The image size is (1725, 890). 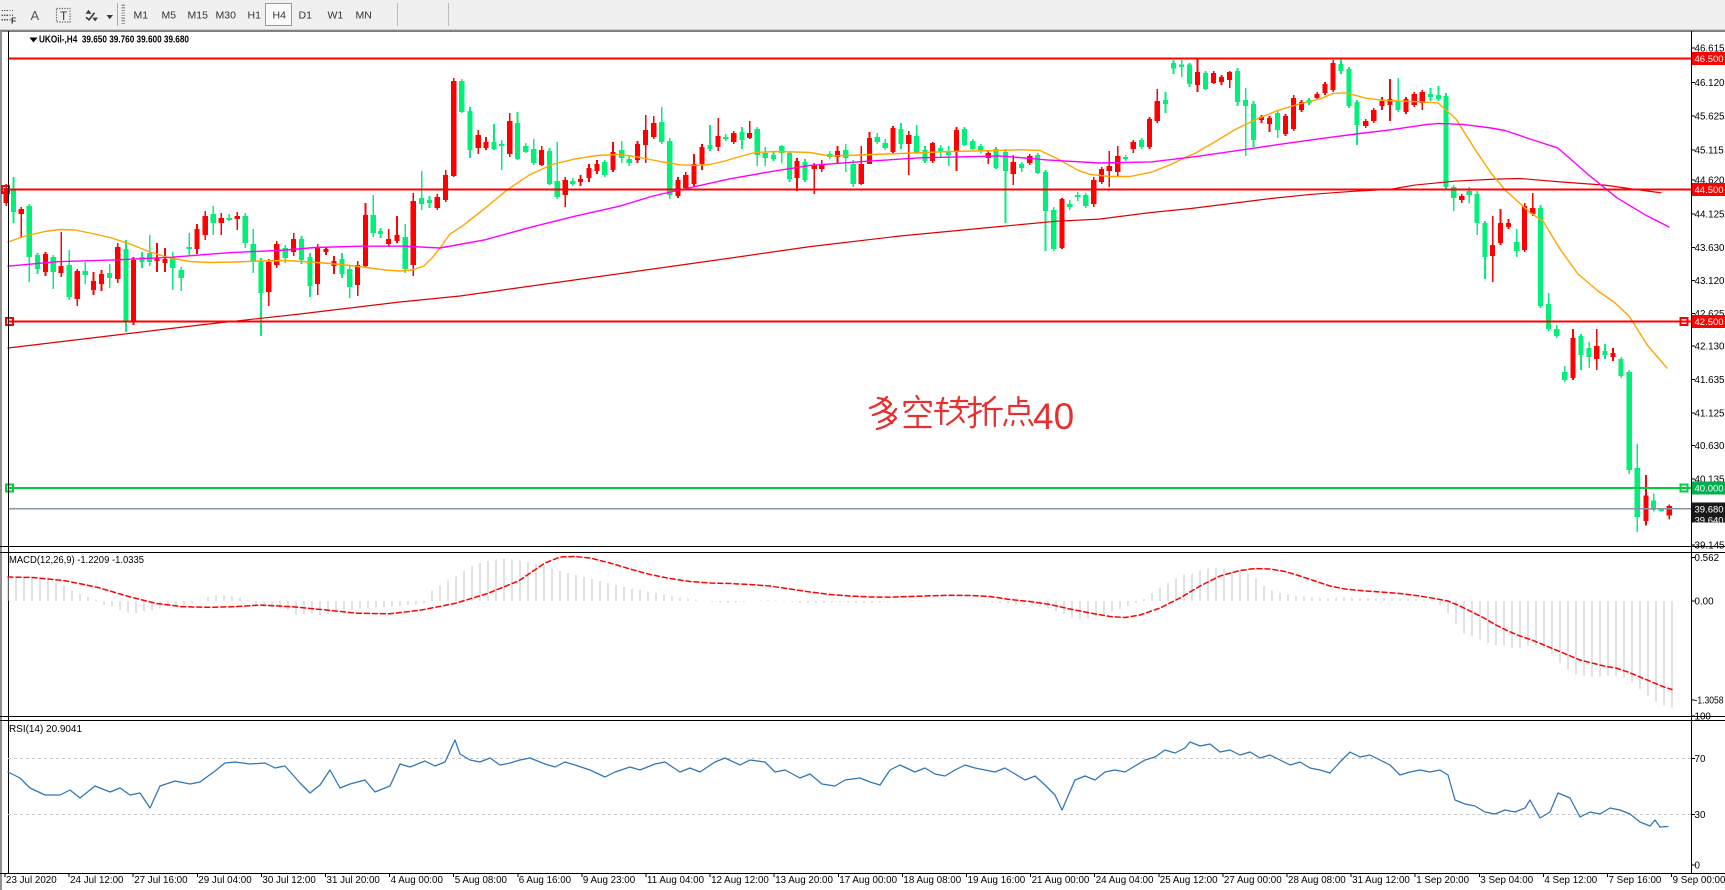 I want to click on svg-text: 7 Sep 16:00, so click(x=1635, y=880).